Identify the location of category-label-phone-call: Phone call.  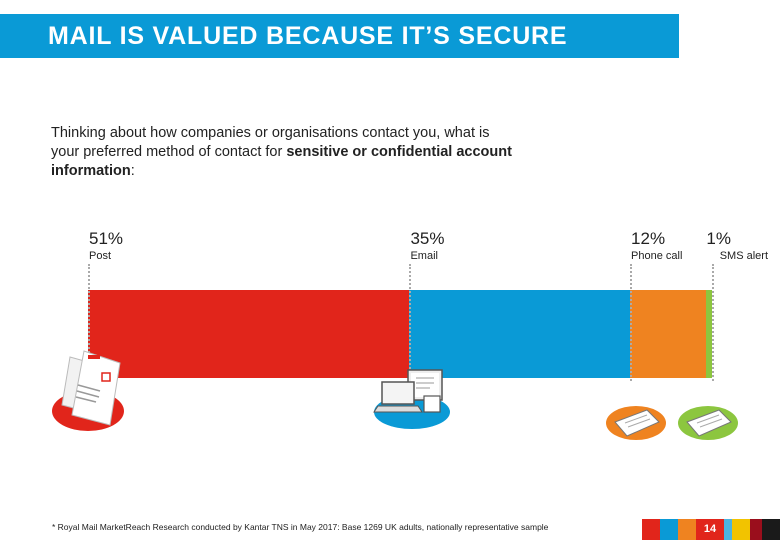
(657, 256).